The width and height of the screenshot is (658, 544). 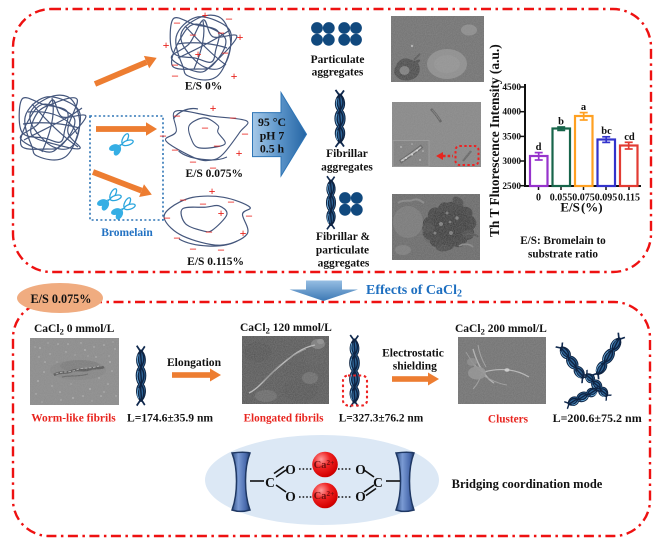 I want to click on svg-text: Fibrillar &, so click(x=343, y=237).